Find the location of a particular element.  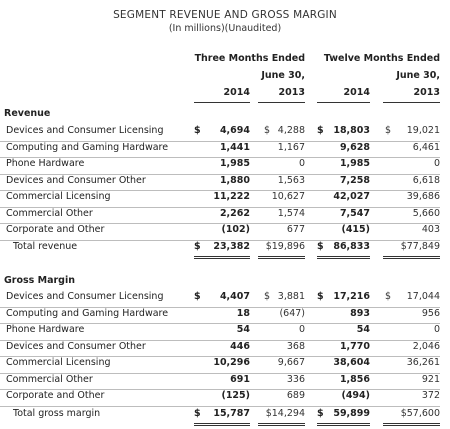

cell-y2013: 17,044 is located at coordinates (423, 296).